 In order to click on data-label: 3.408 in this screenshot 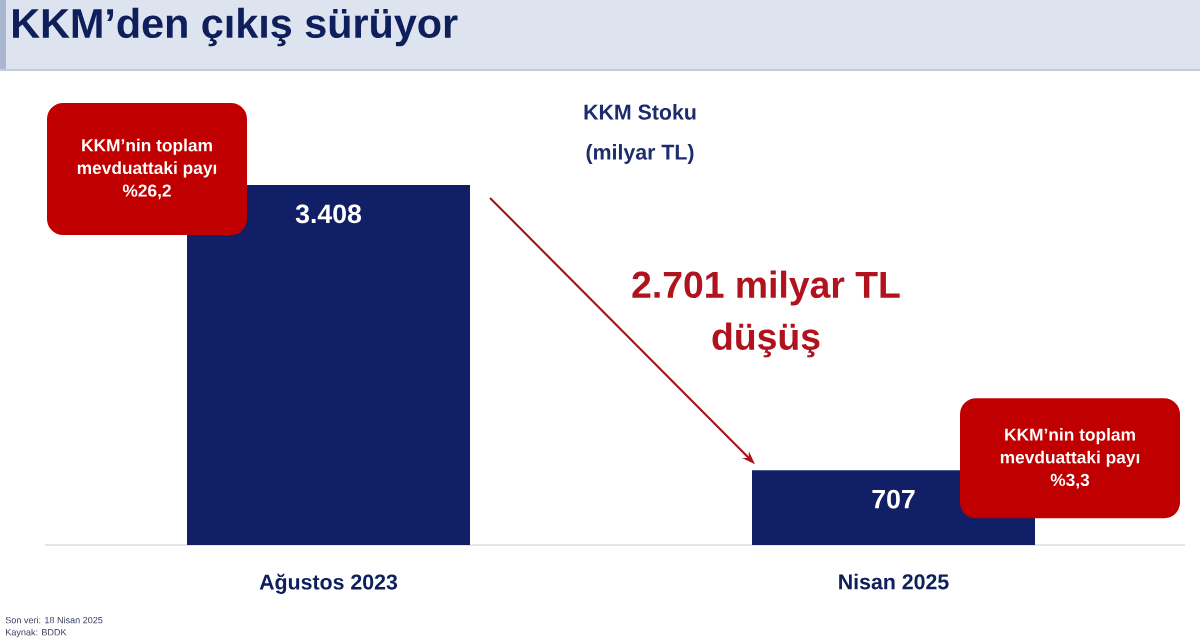, I will do `click(328, 214)`.